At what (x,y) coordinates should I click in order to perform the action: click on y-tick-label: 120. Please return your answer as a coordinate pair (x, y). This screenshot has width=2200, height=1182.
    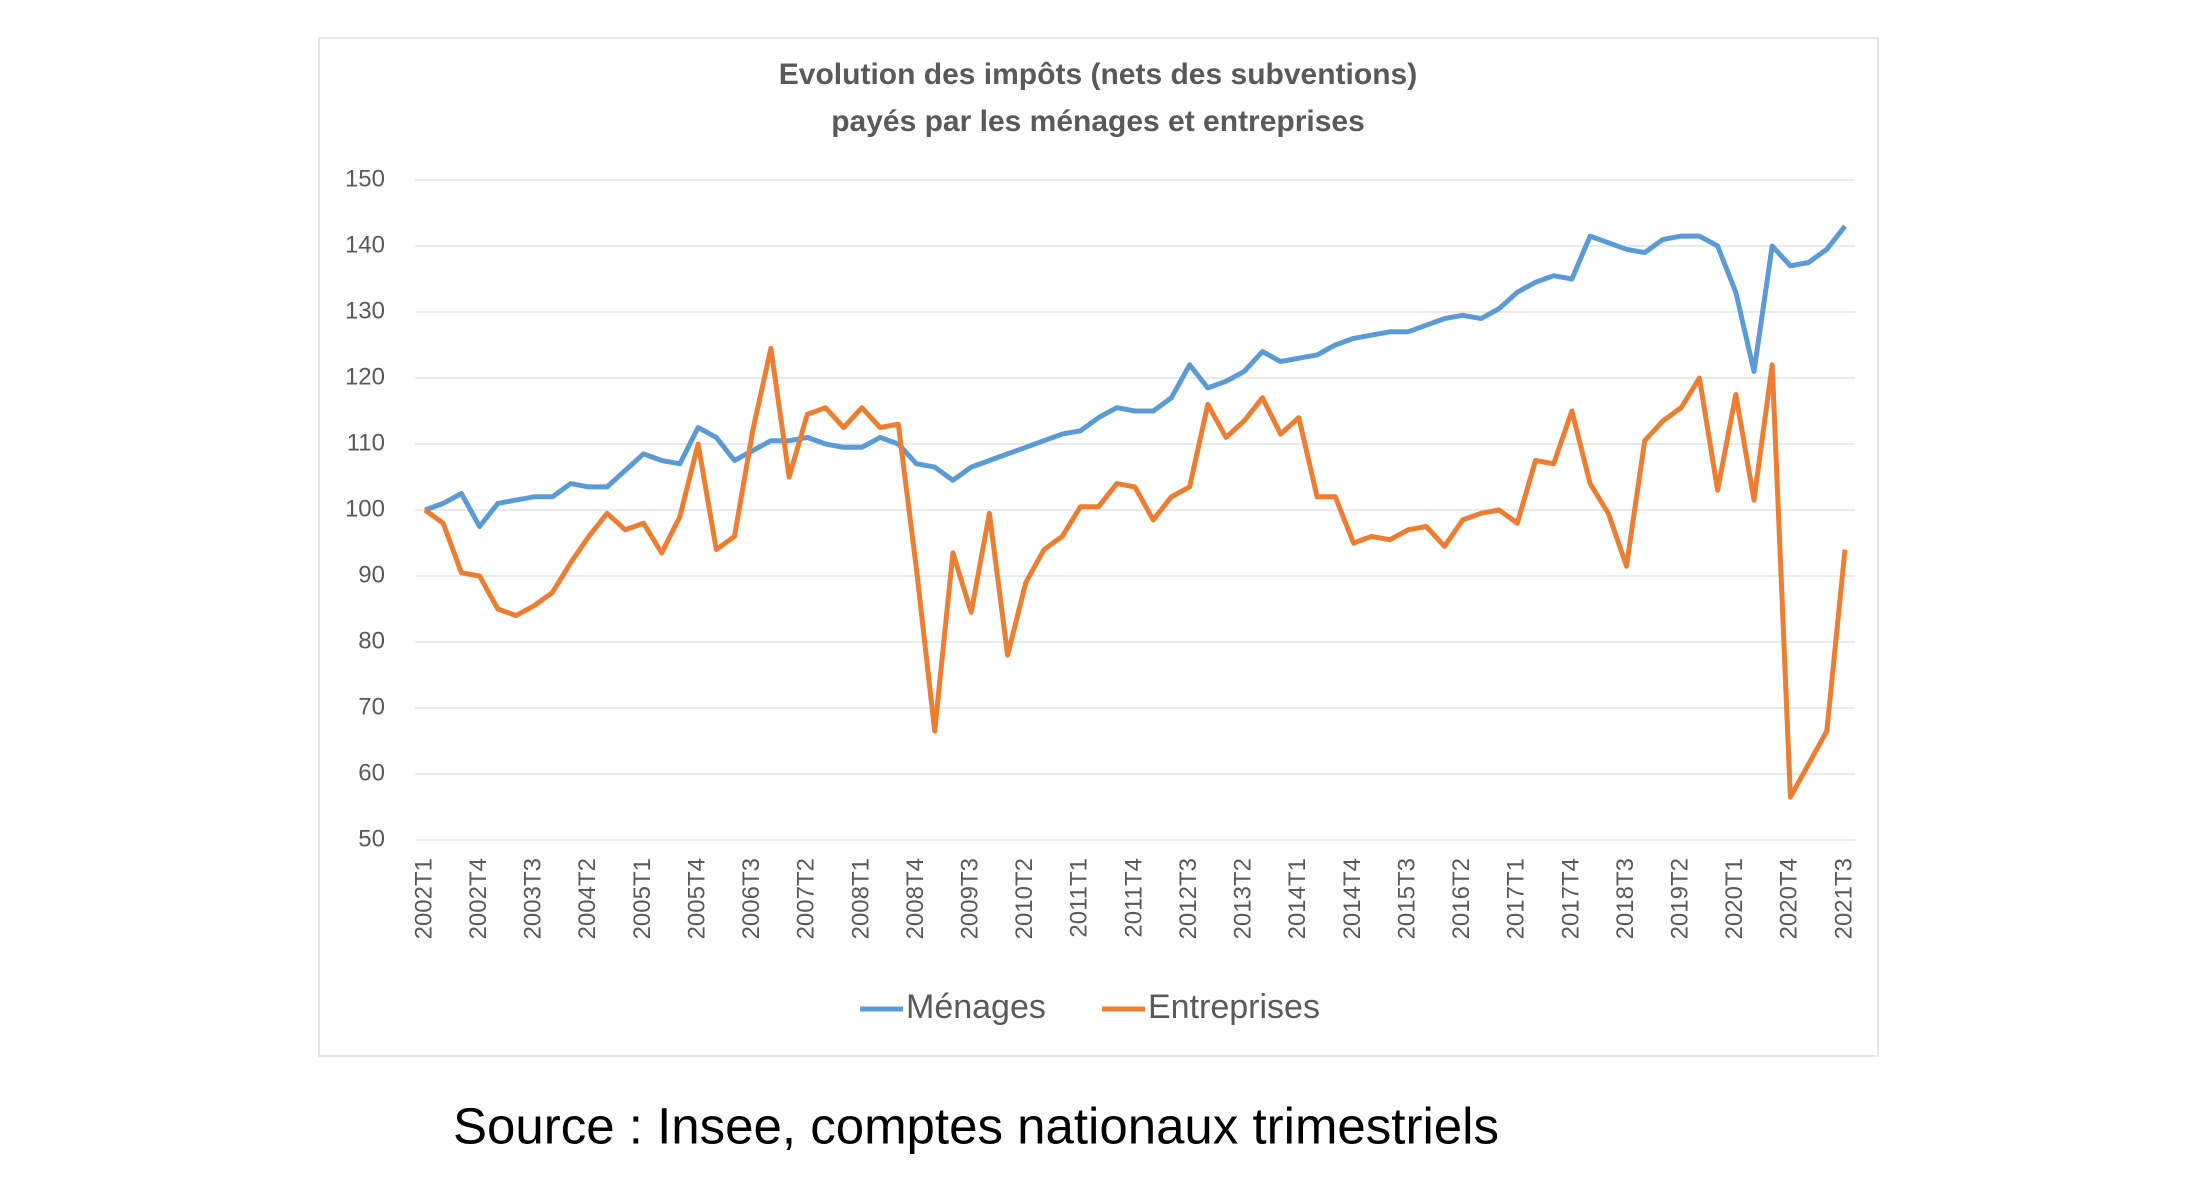
    Looking at the image, I should click on (365, 376).